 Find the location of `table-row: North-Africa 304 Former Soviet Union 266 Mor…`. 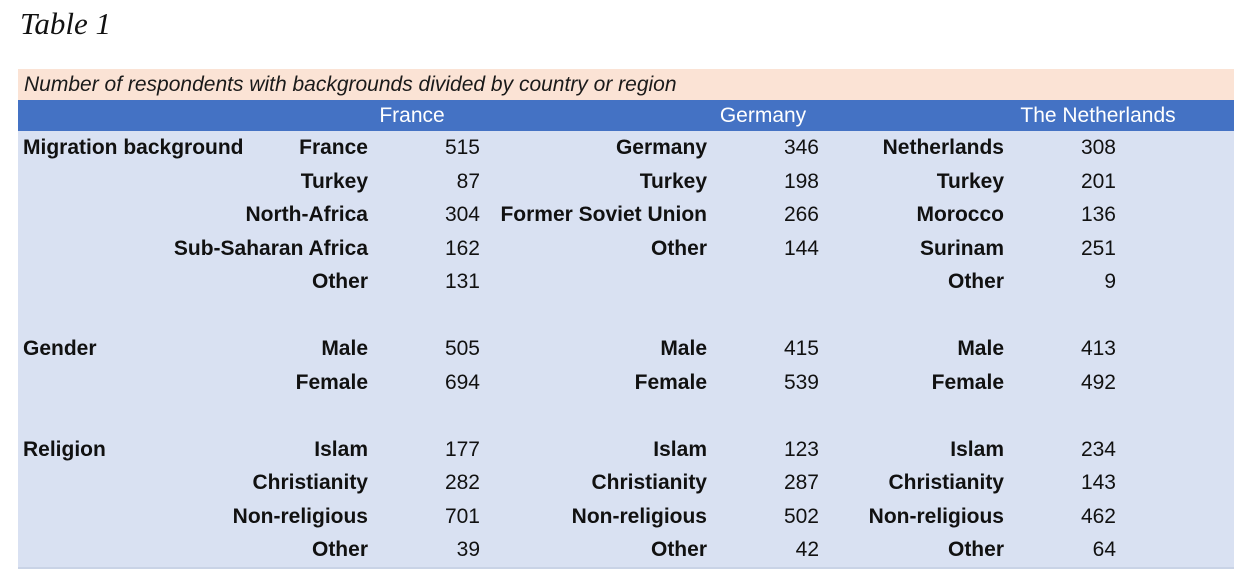

table-row: North-Africa 304 Former Soviet Union 266 Mor… is located at coordinates (626, 214).